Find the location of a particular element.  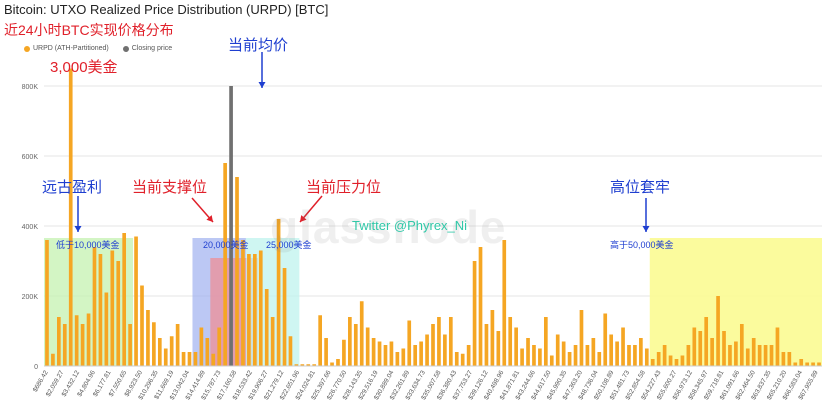

annotation-current-avg: 当前均价 is located at coordinates (258, 45).